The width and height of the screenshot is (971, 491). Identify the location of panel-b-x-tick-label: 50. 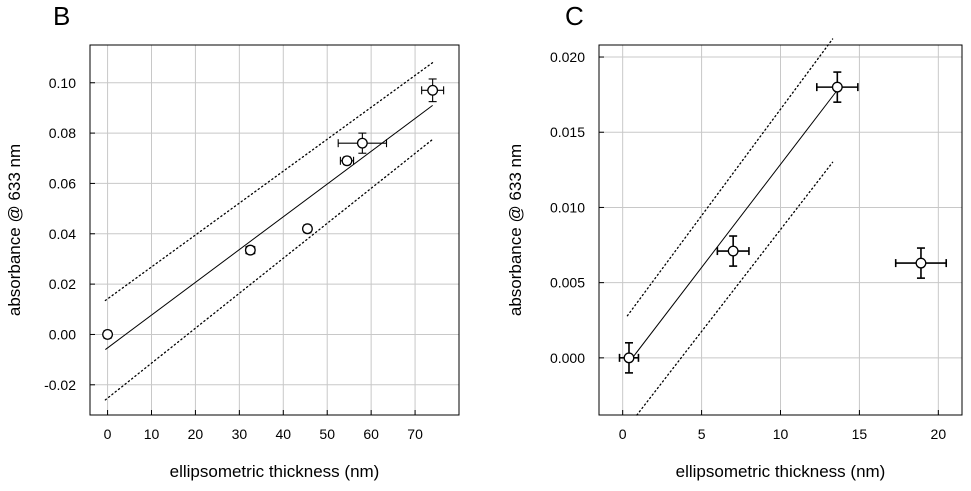
(327, 434).